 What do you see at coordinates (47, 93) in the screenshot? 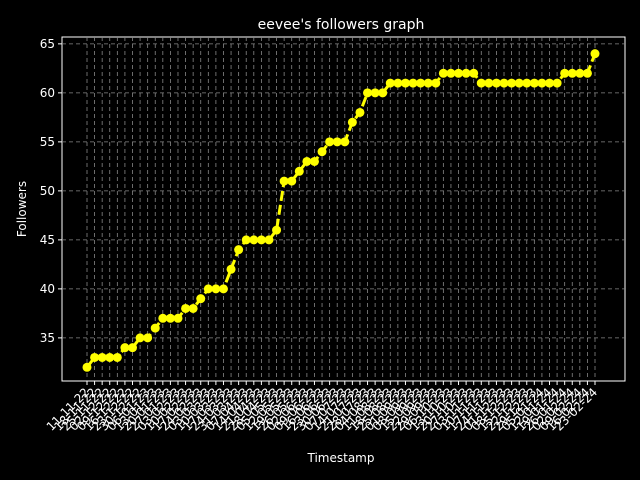
I see `y-tick-label: 60` at bounding box center [47, 93].